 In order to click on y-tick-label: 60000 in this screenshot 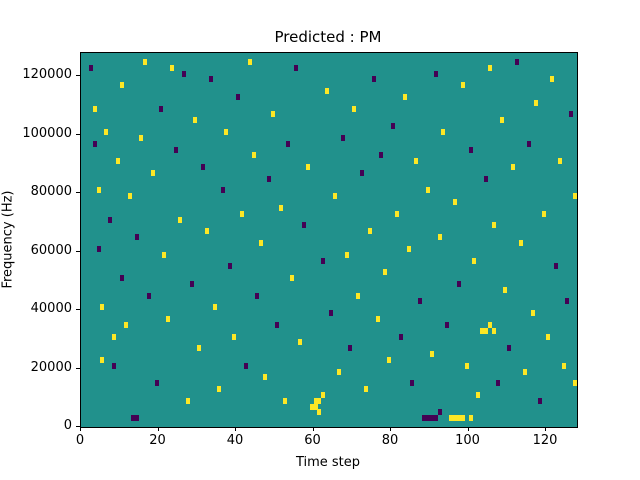, I will do `click(51, 250)`.